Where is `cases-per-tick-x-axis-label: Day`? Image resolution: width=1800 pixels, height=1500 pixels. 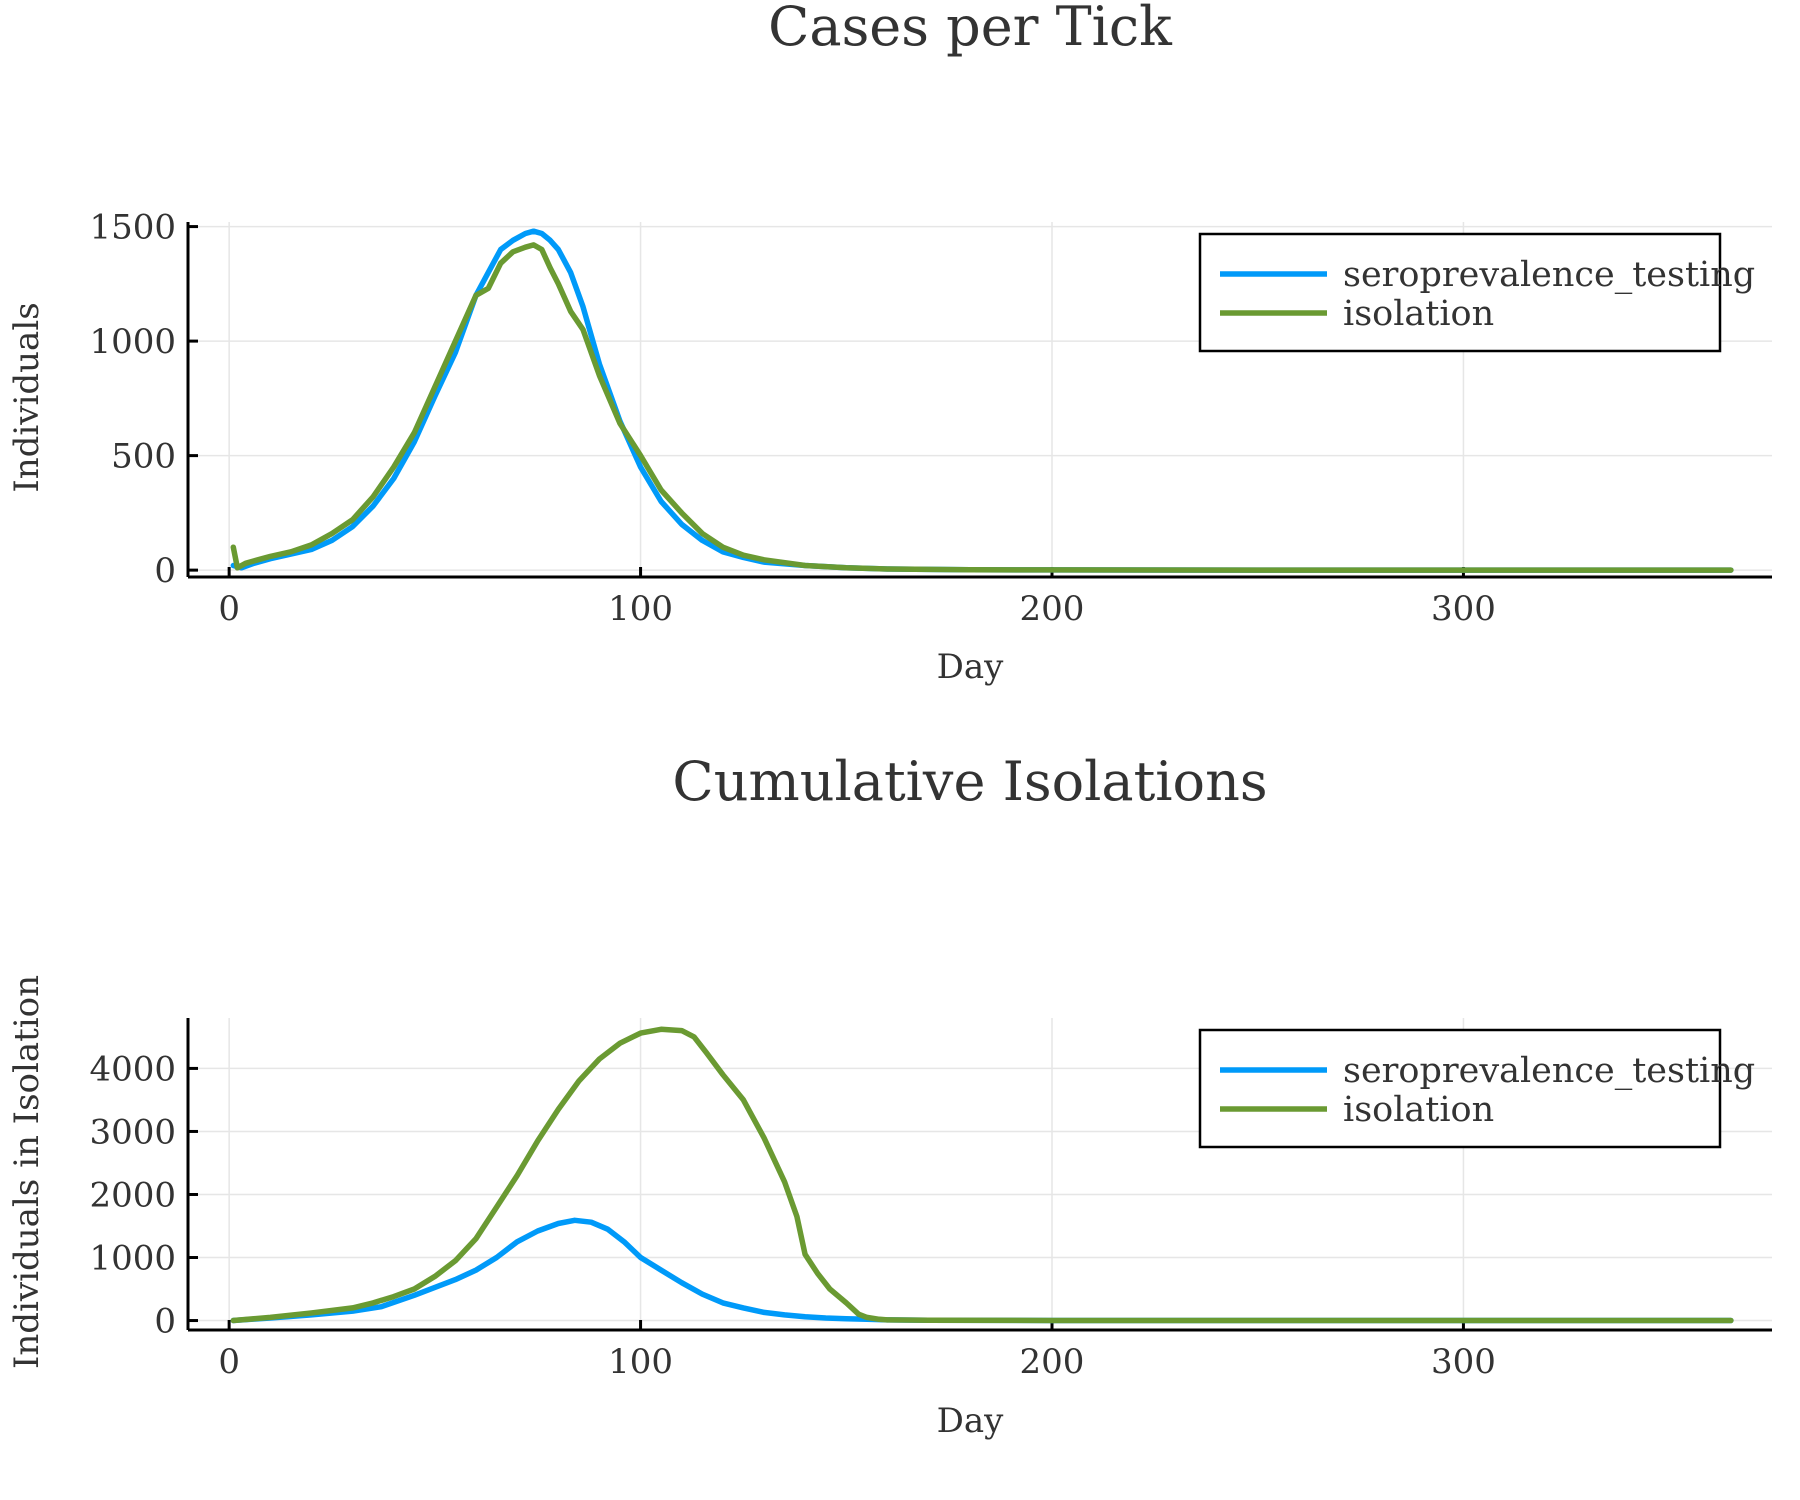
cases-per-tick-x-axis-label: Day is located at coordinates (971, 667).